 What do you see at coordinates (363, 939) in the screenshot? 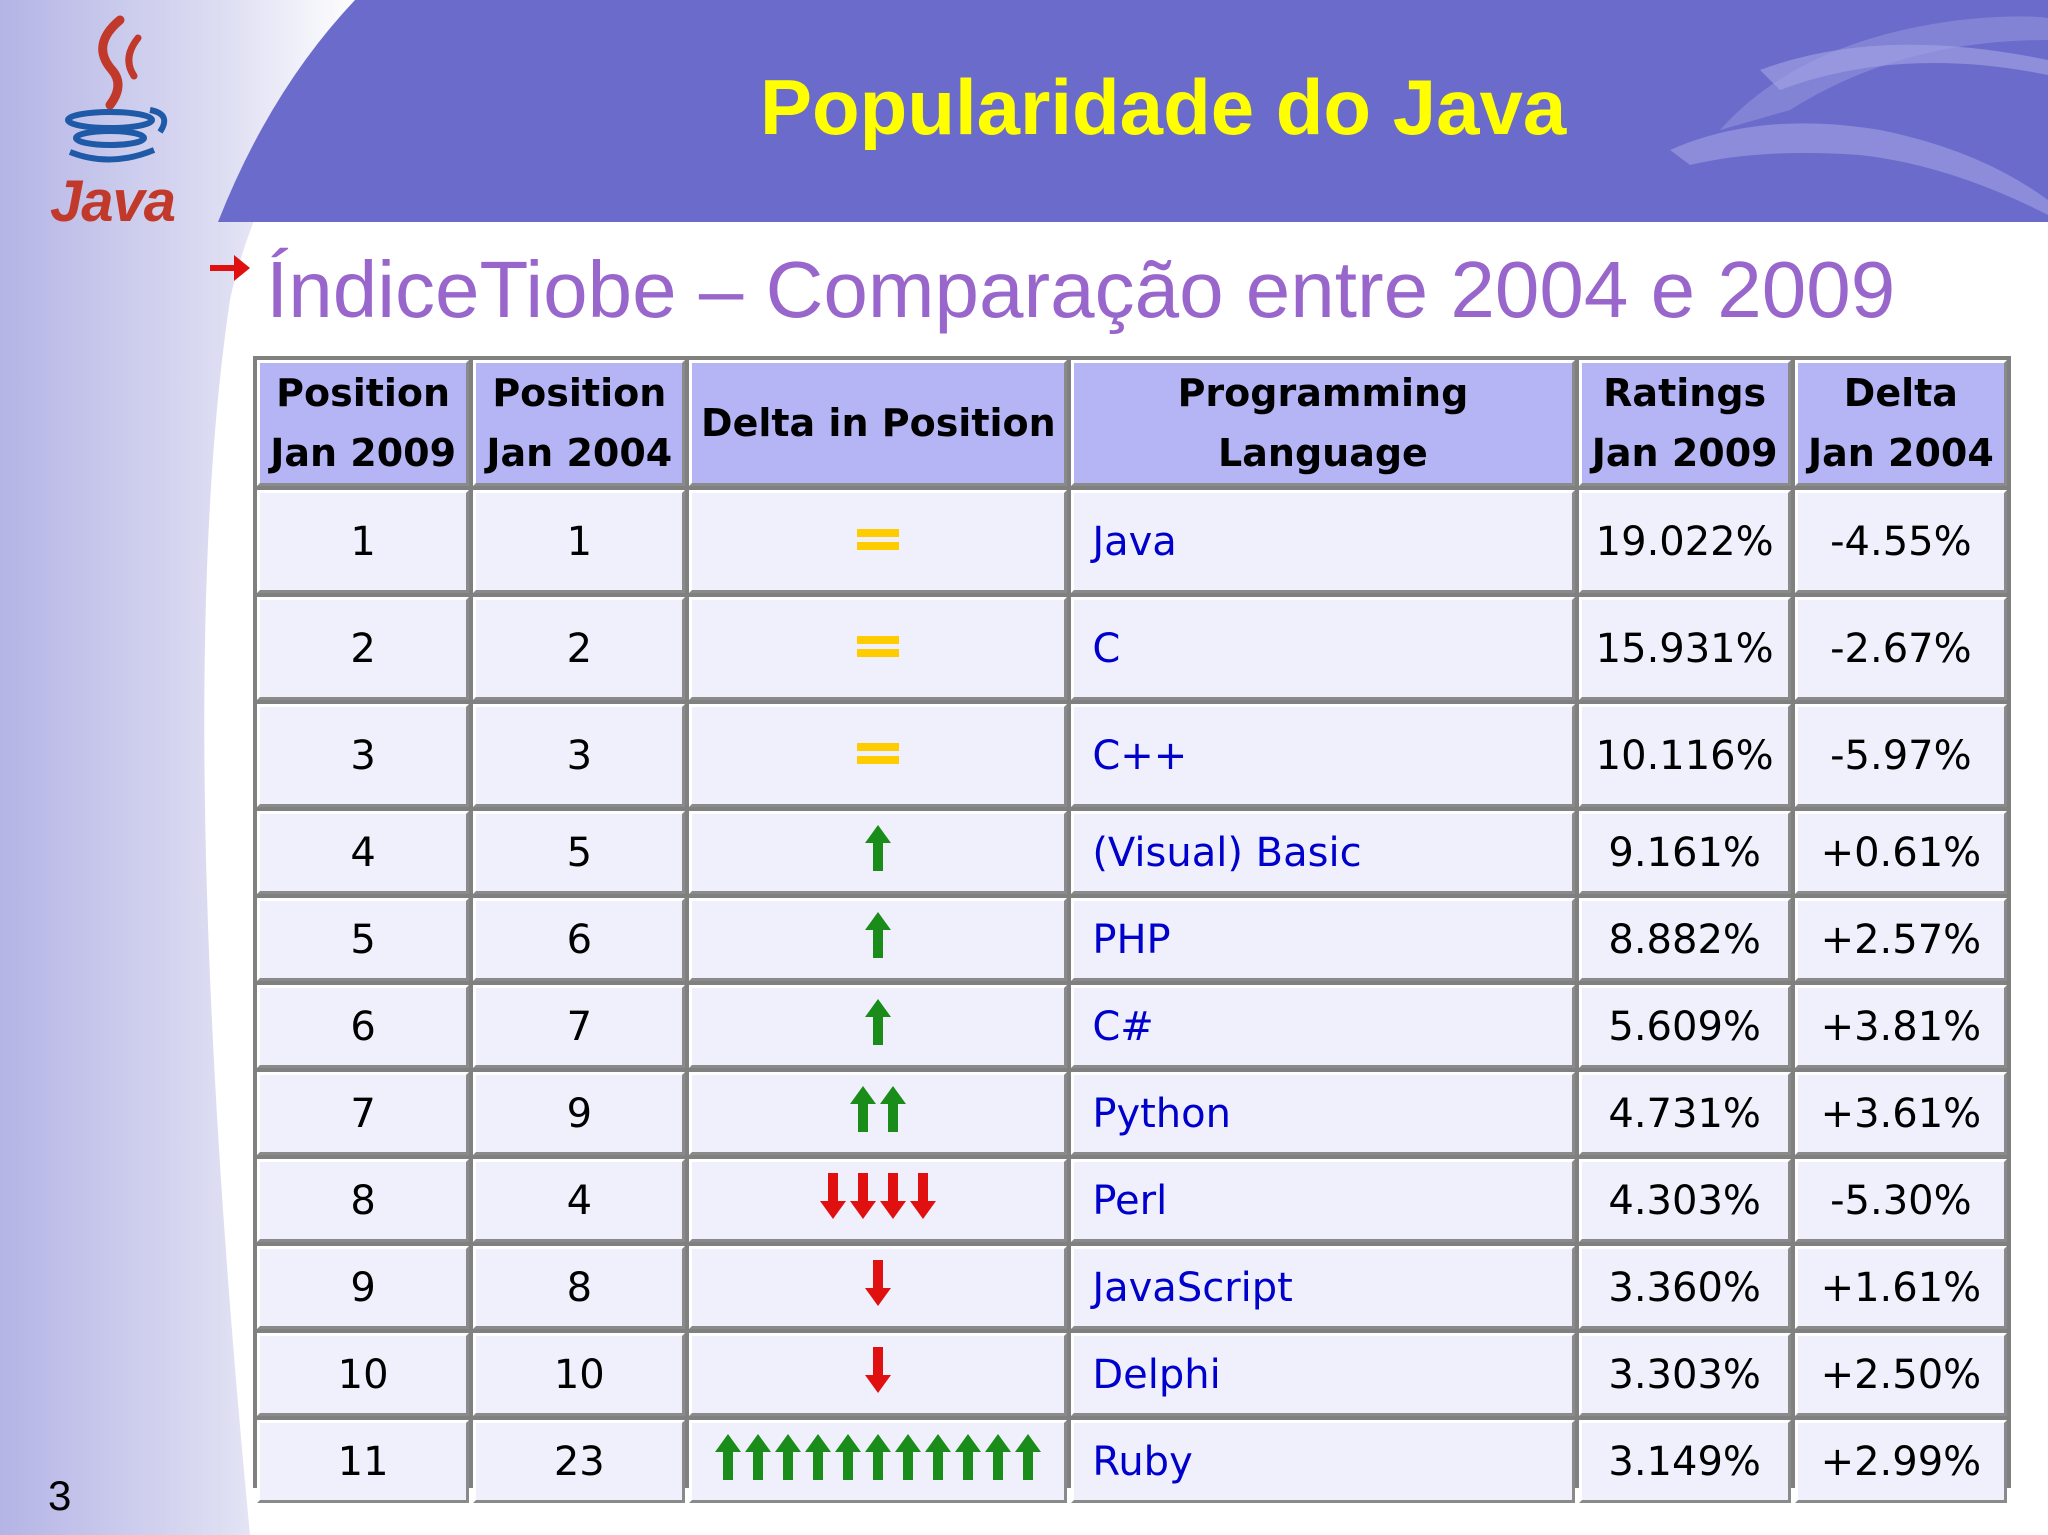
I see `cell-position-2009: 5` at bounding box center [363, 939].